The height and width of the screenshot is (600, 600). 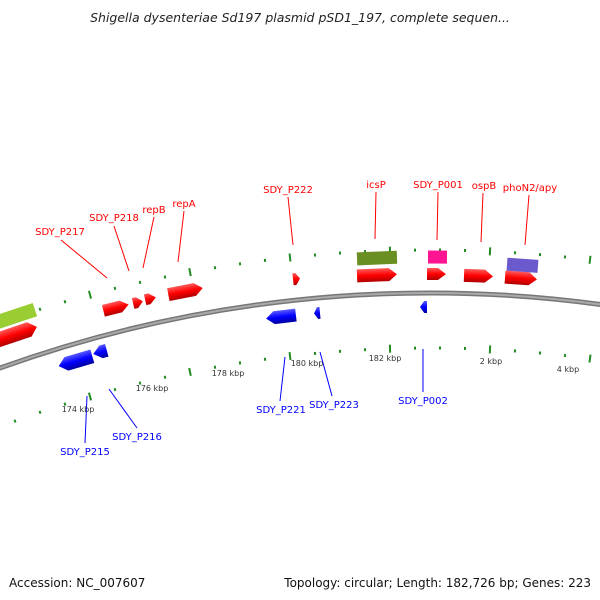 I want to click on scale-tick-label: 176 kbp, so click(x=152, y=388).